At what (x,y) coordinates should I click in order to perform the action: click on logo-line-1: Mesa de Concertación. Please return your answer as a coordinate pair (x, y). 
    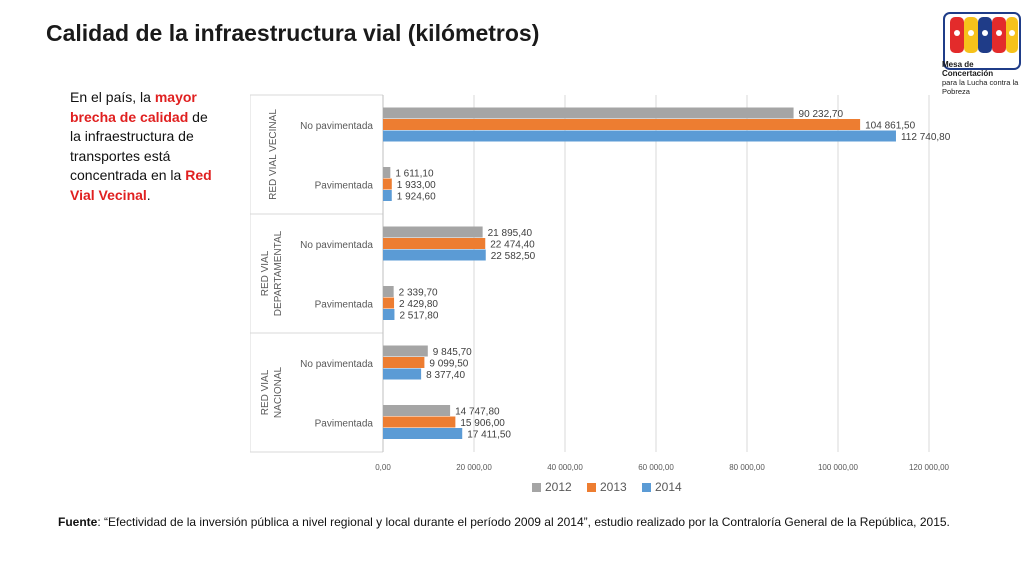
    Looking at the image, I should click on (968, 69).